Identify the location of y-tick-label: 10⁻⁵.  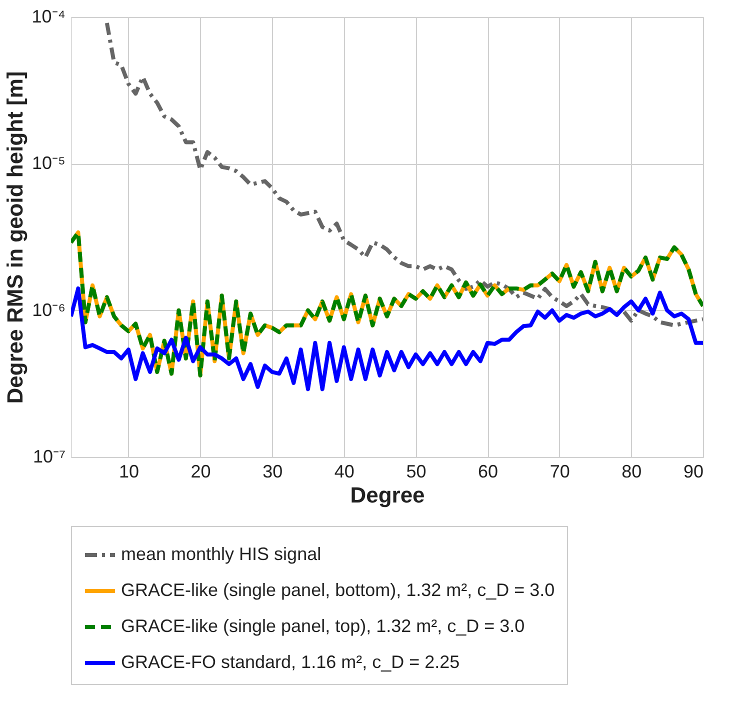
(49, 163).